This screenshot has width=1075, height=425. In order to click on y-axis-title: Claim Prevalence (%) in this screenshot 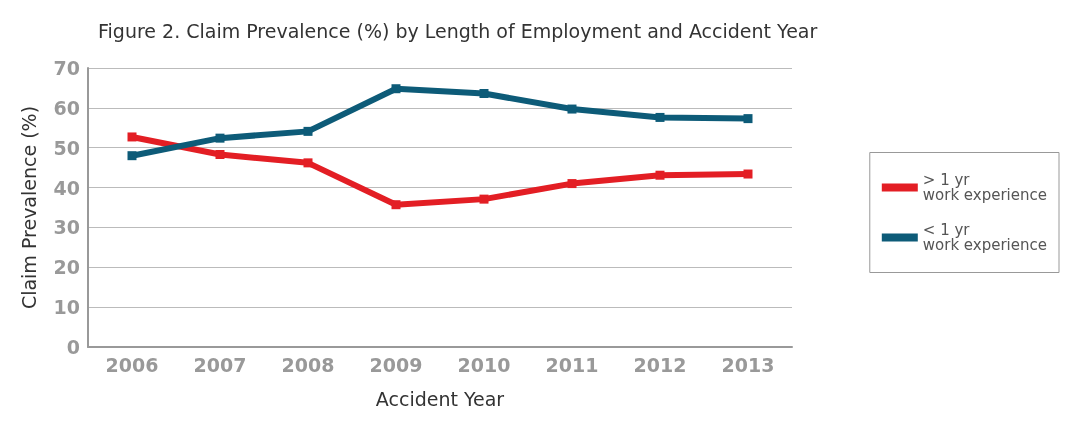, I will do `click(28, 207)`.